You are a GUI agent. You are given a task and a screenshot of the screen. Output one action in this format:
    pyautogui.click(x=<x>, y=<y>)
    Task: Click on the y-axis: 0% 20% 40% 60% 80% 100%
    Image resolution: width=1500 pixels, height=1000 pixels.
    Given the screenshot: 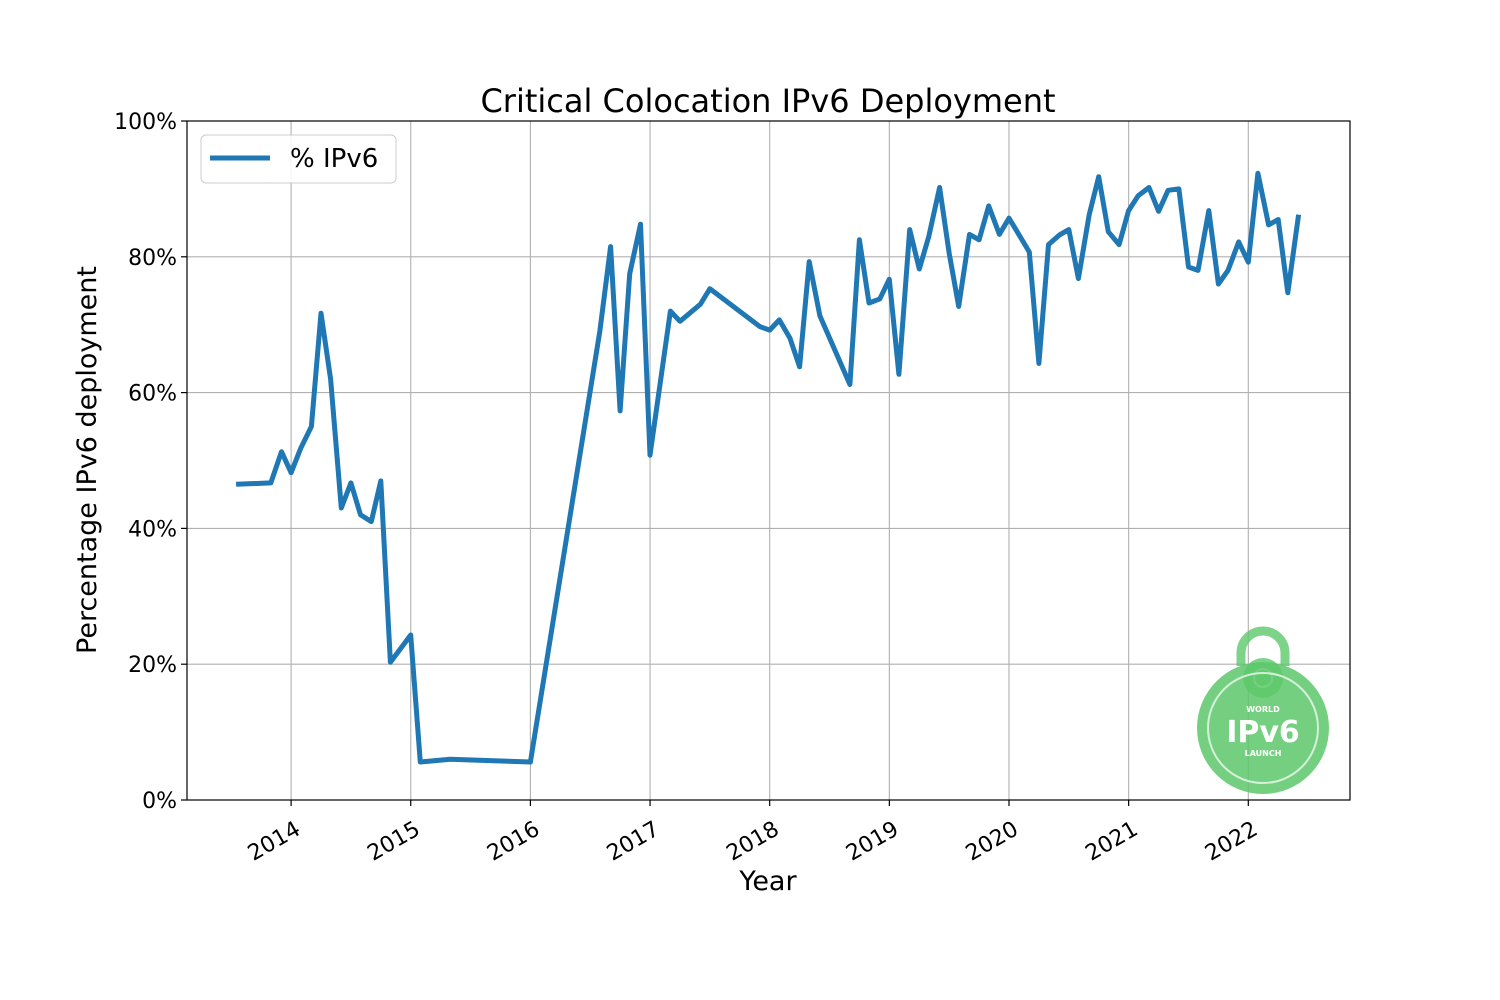 What is the action you would take?
    pyautogui.click(x=150, y=462)
    